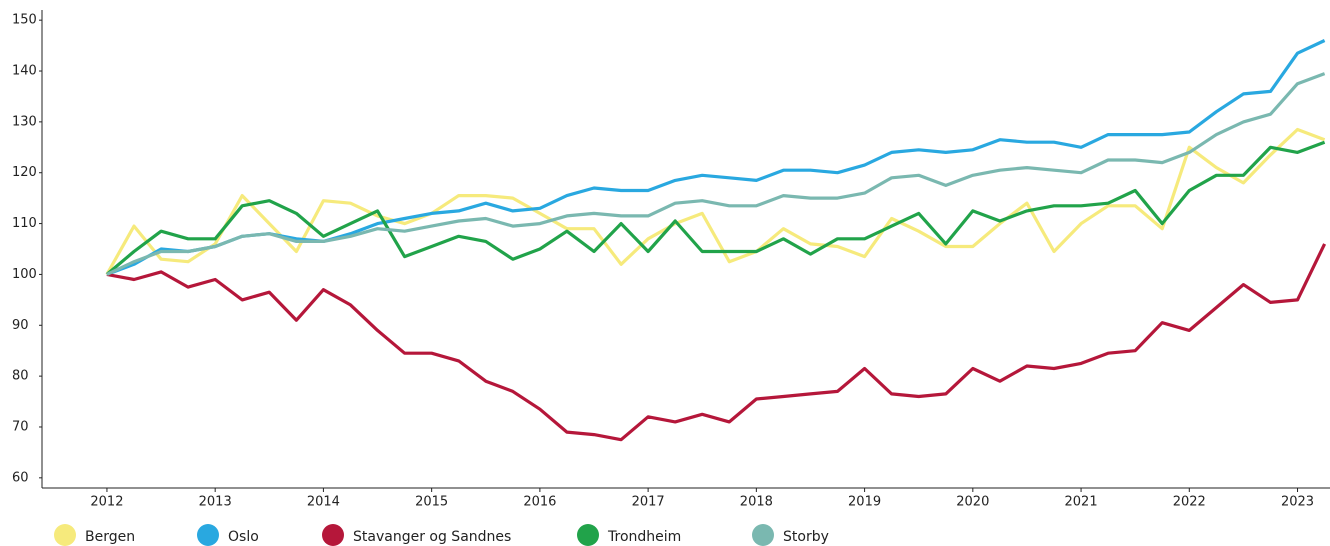 The width and height of the screenshot is (1330, 546). Describe the element at coordinates (20, 477) in the screenshot. I see `y-tick-label: 60` at that location.